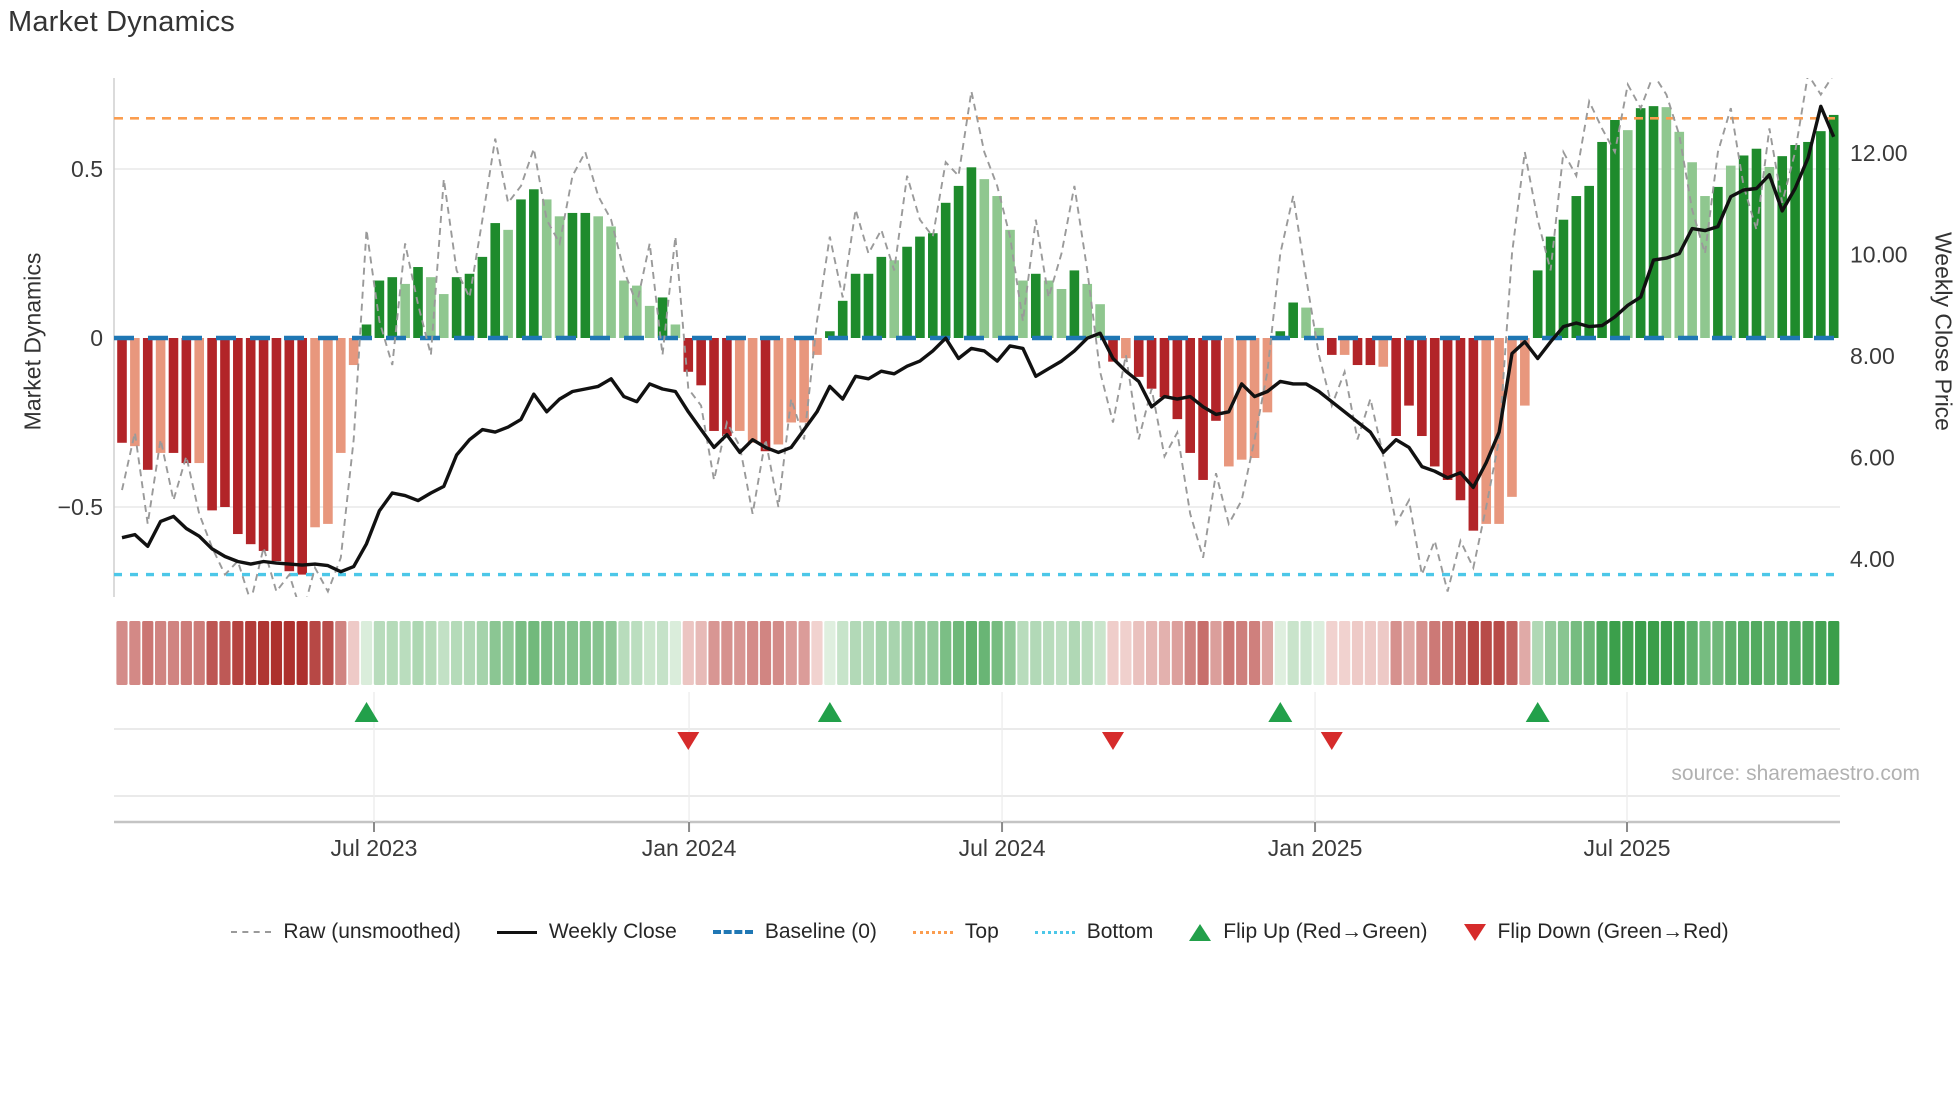 This screenshot has height=1102, width=1960. What do you see at coordinates (516, 932) in the screenshot?
I see `weekly-close-line-swatch` at bounding box center [516, 932].